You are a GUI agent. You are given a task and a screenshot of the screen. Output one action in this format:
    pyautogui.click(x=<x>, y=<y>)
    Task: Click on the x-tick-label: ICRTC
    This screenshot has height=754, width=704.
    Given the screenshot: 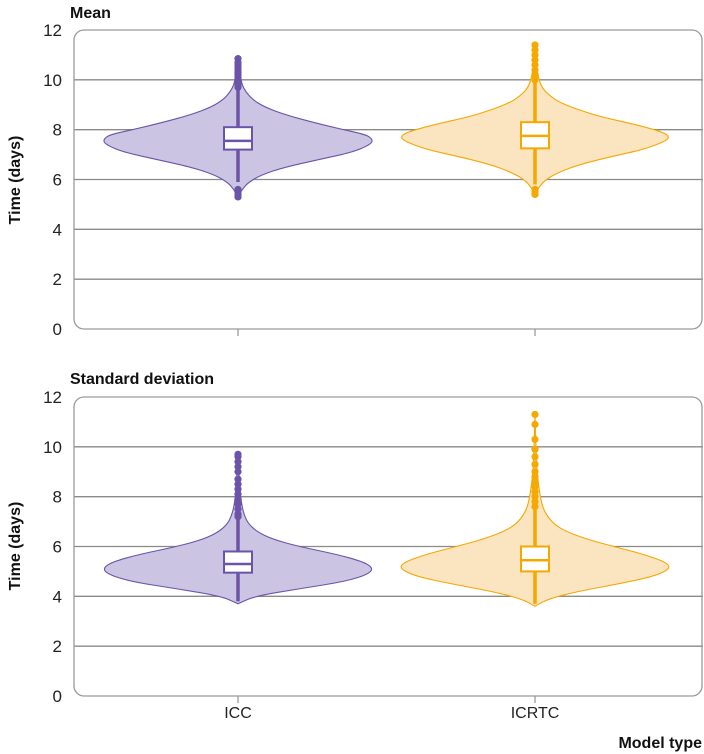 What is the action you would take?
    pyautogui.click(x=535, y=713)
    